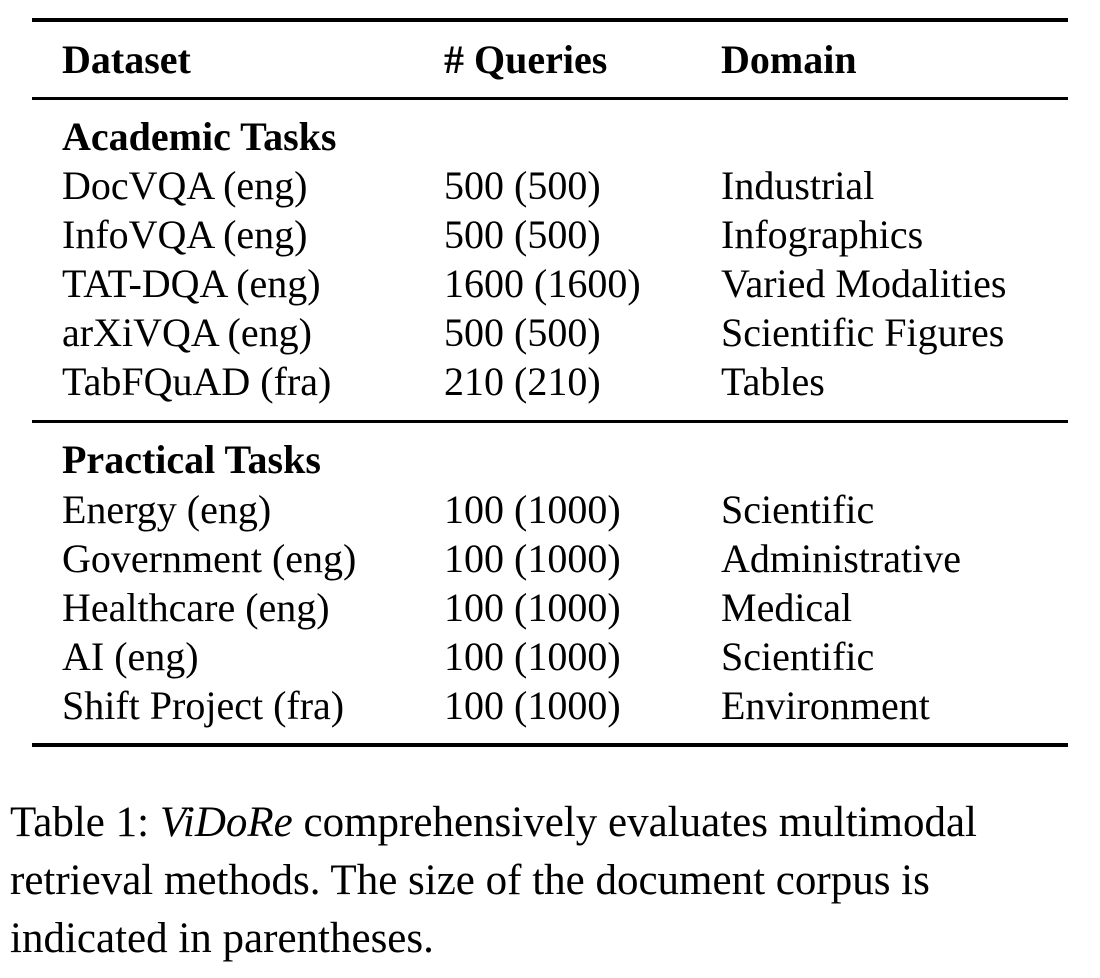 Image resolution: width=1100 pixels, height=978 pixels. What do you see at coordinates (798, 185) in the screenshot?
I see `cell-domain: Industrial` at bounding box center [798, 185].